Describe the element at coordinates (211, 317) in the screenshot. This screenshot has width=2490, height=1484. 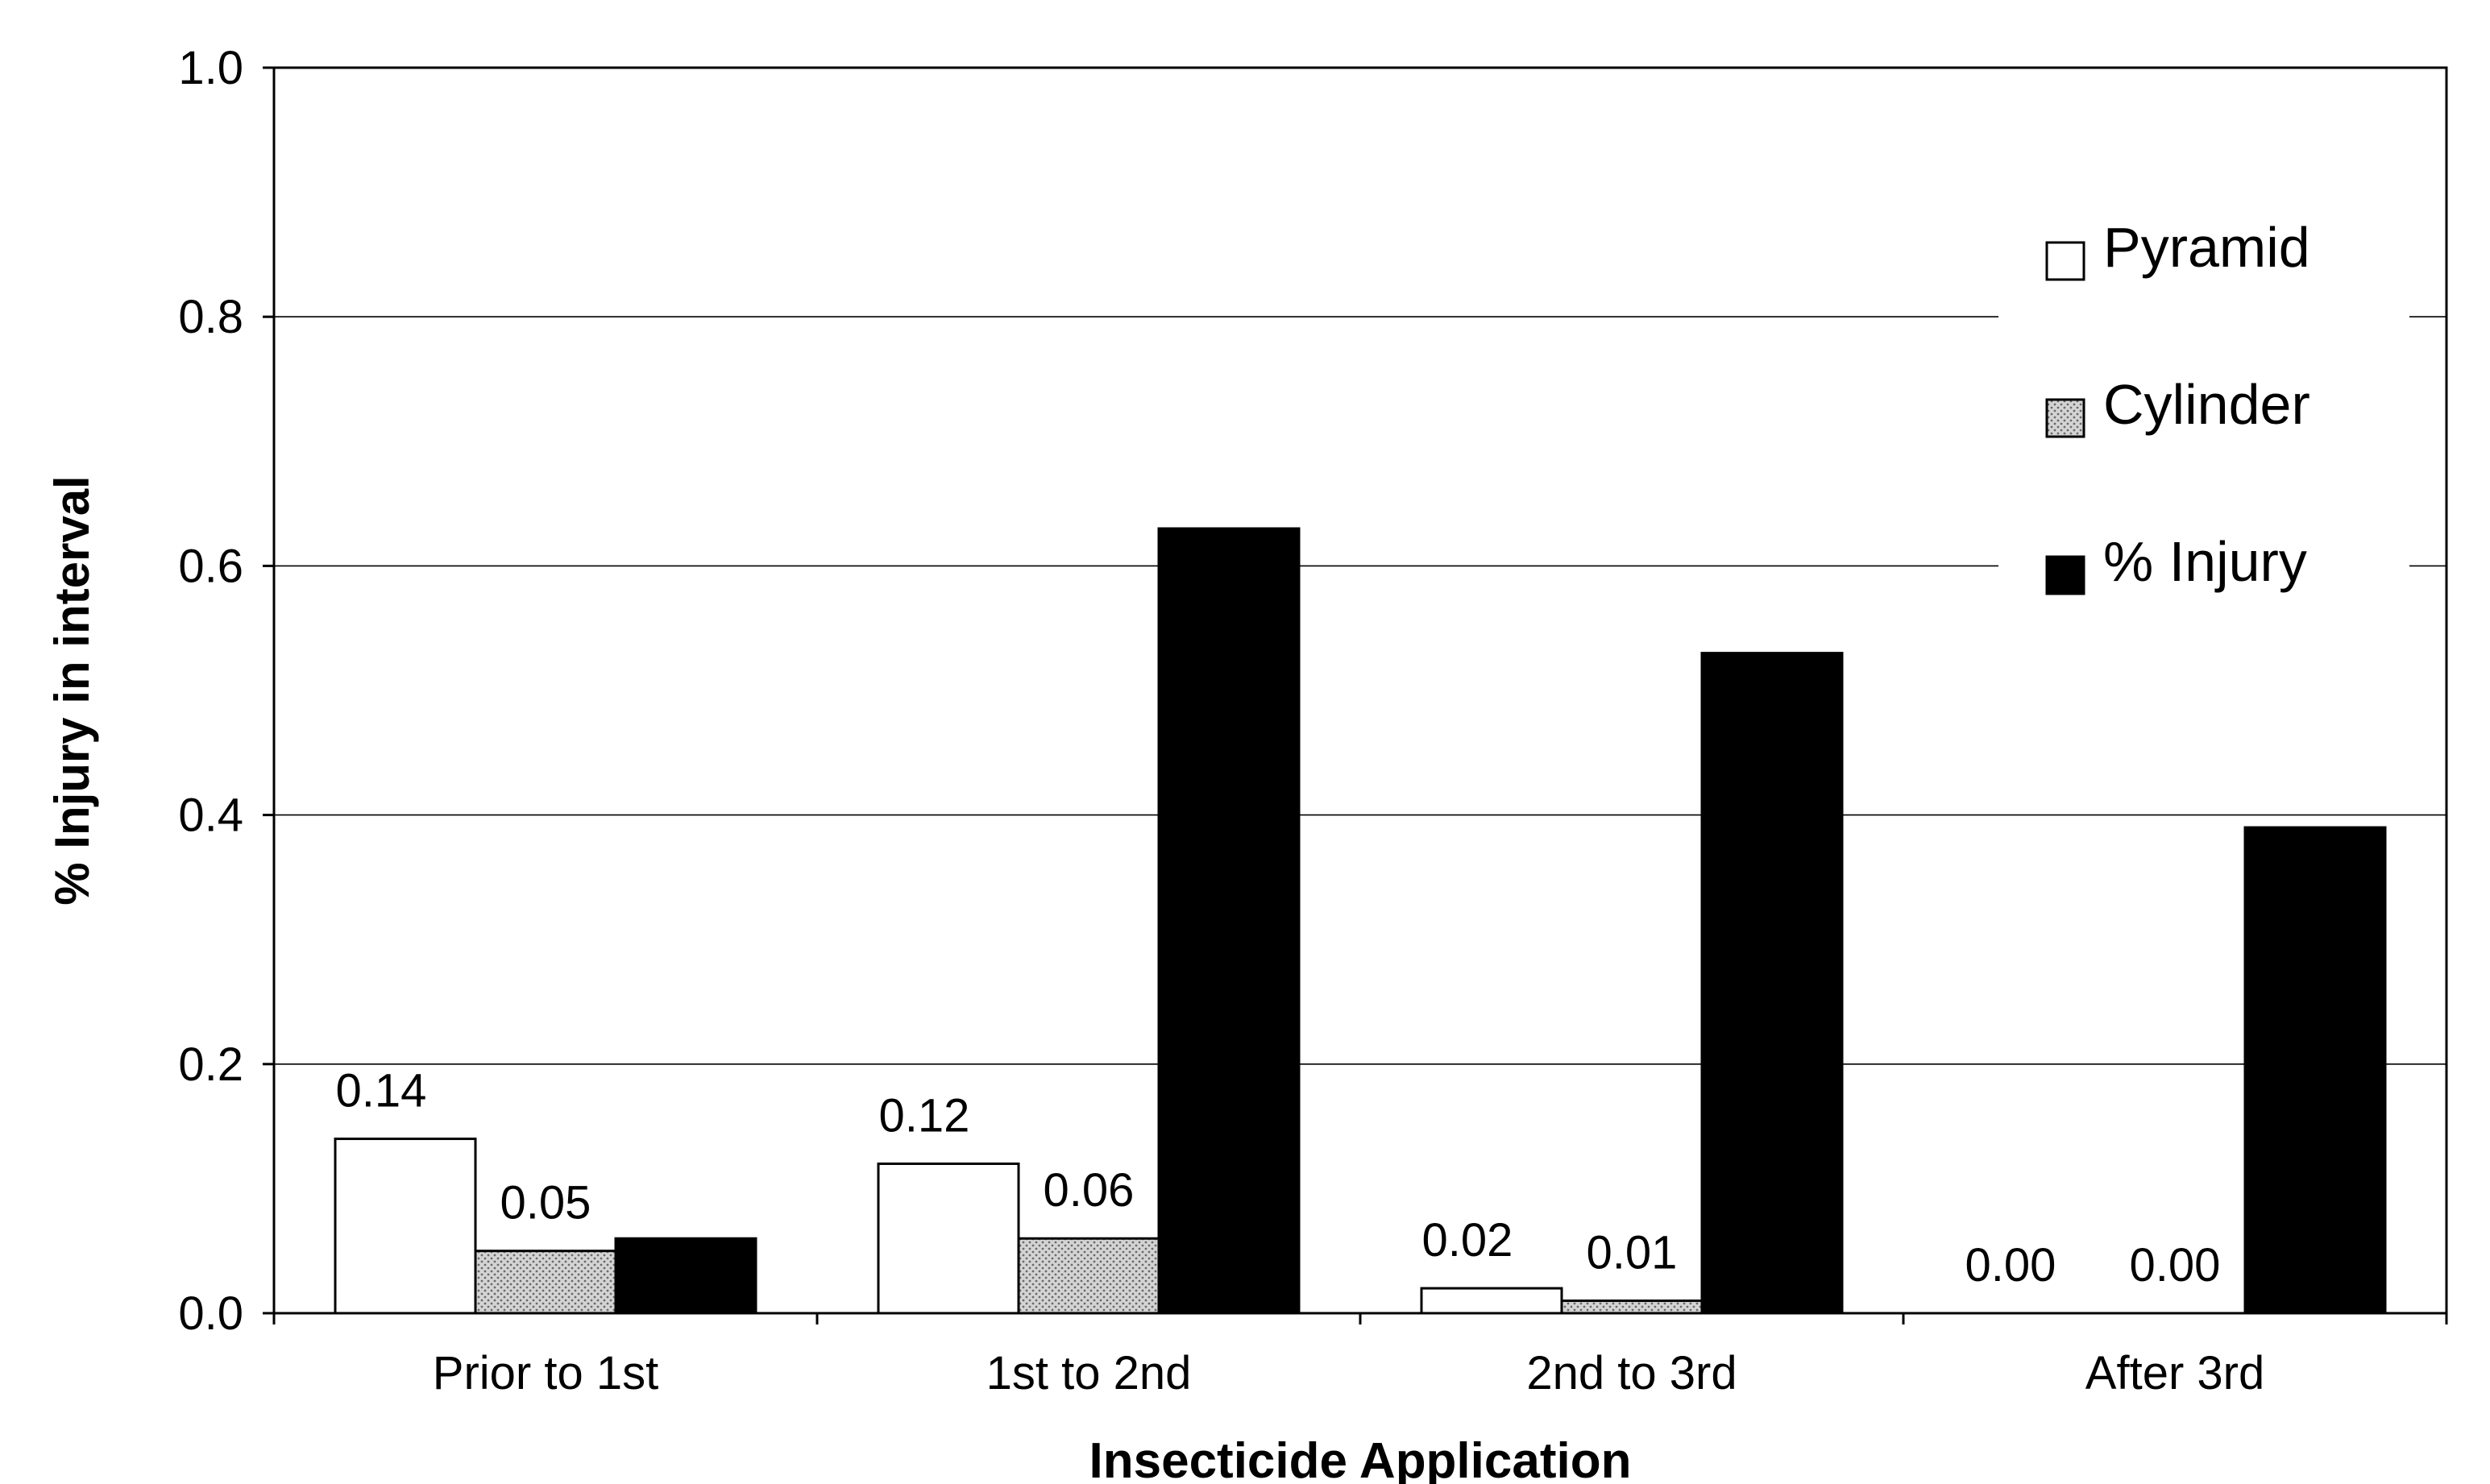
I see `y-tick-label: 0.8` at that location.